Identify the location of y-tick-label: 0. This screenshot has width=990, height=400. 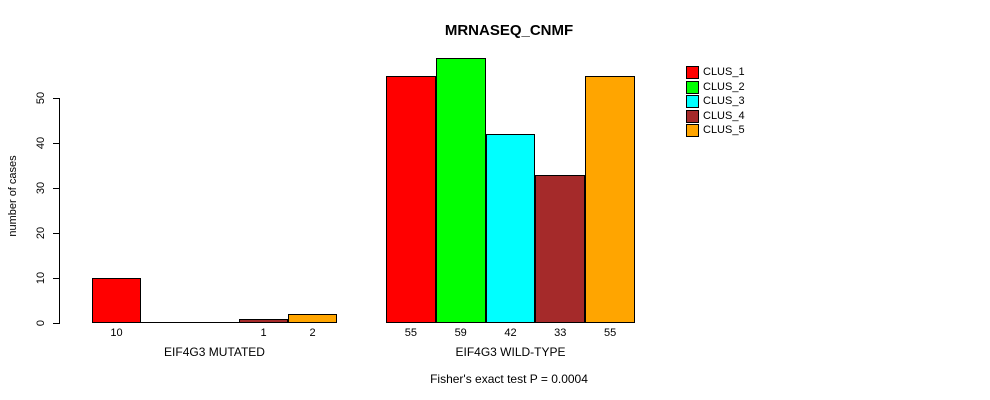
(41, 323).